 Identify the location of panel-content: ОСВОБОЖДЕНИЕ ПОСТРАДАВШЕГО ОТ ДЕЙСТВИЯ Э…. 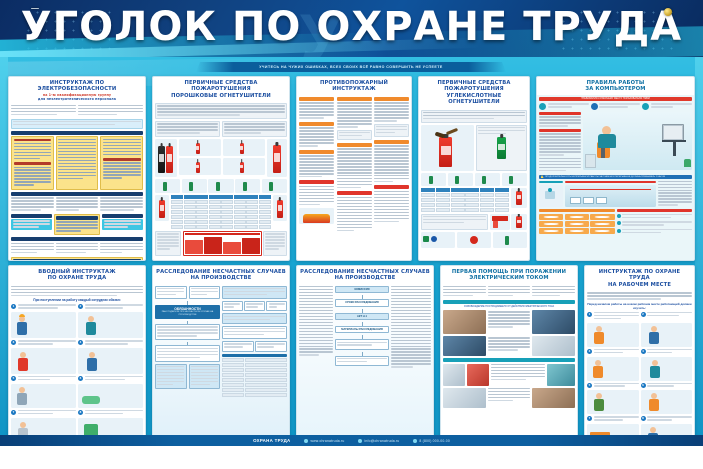
(509, 364).